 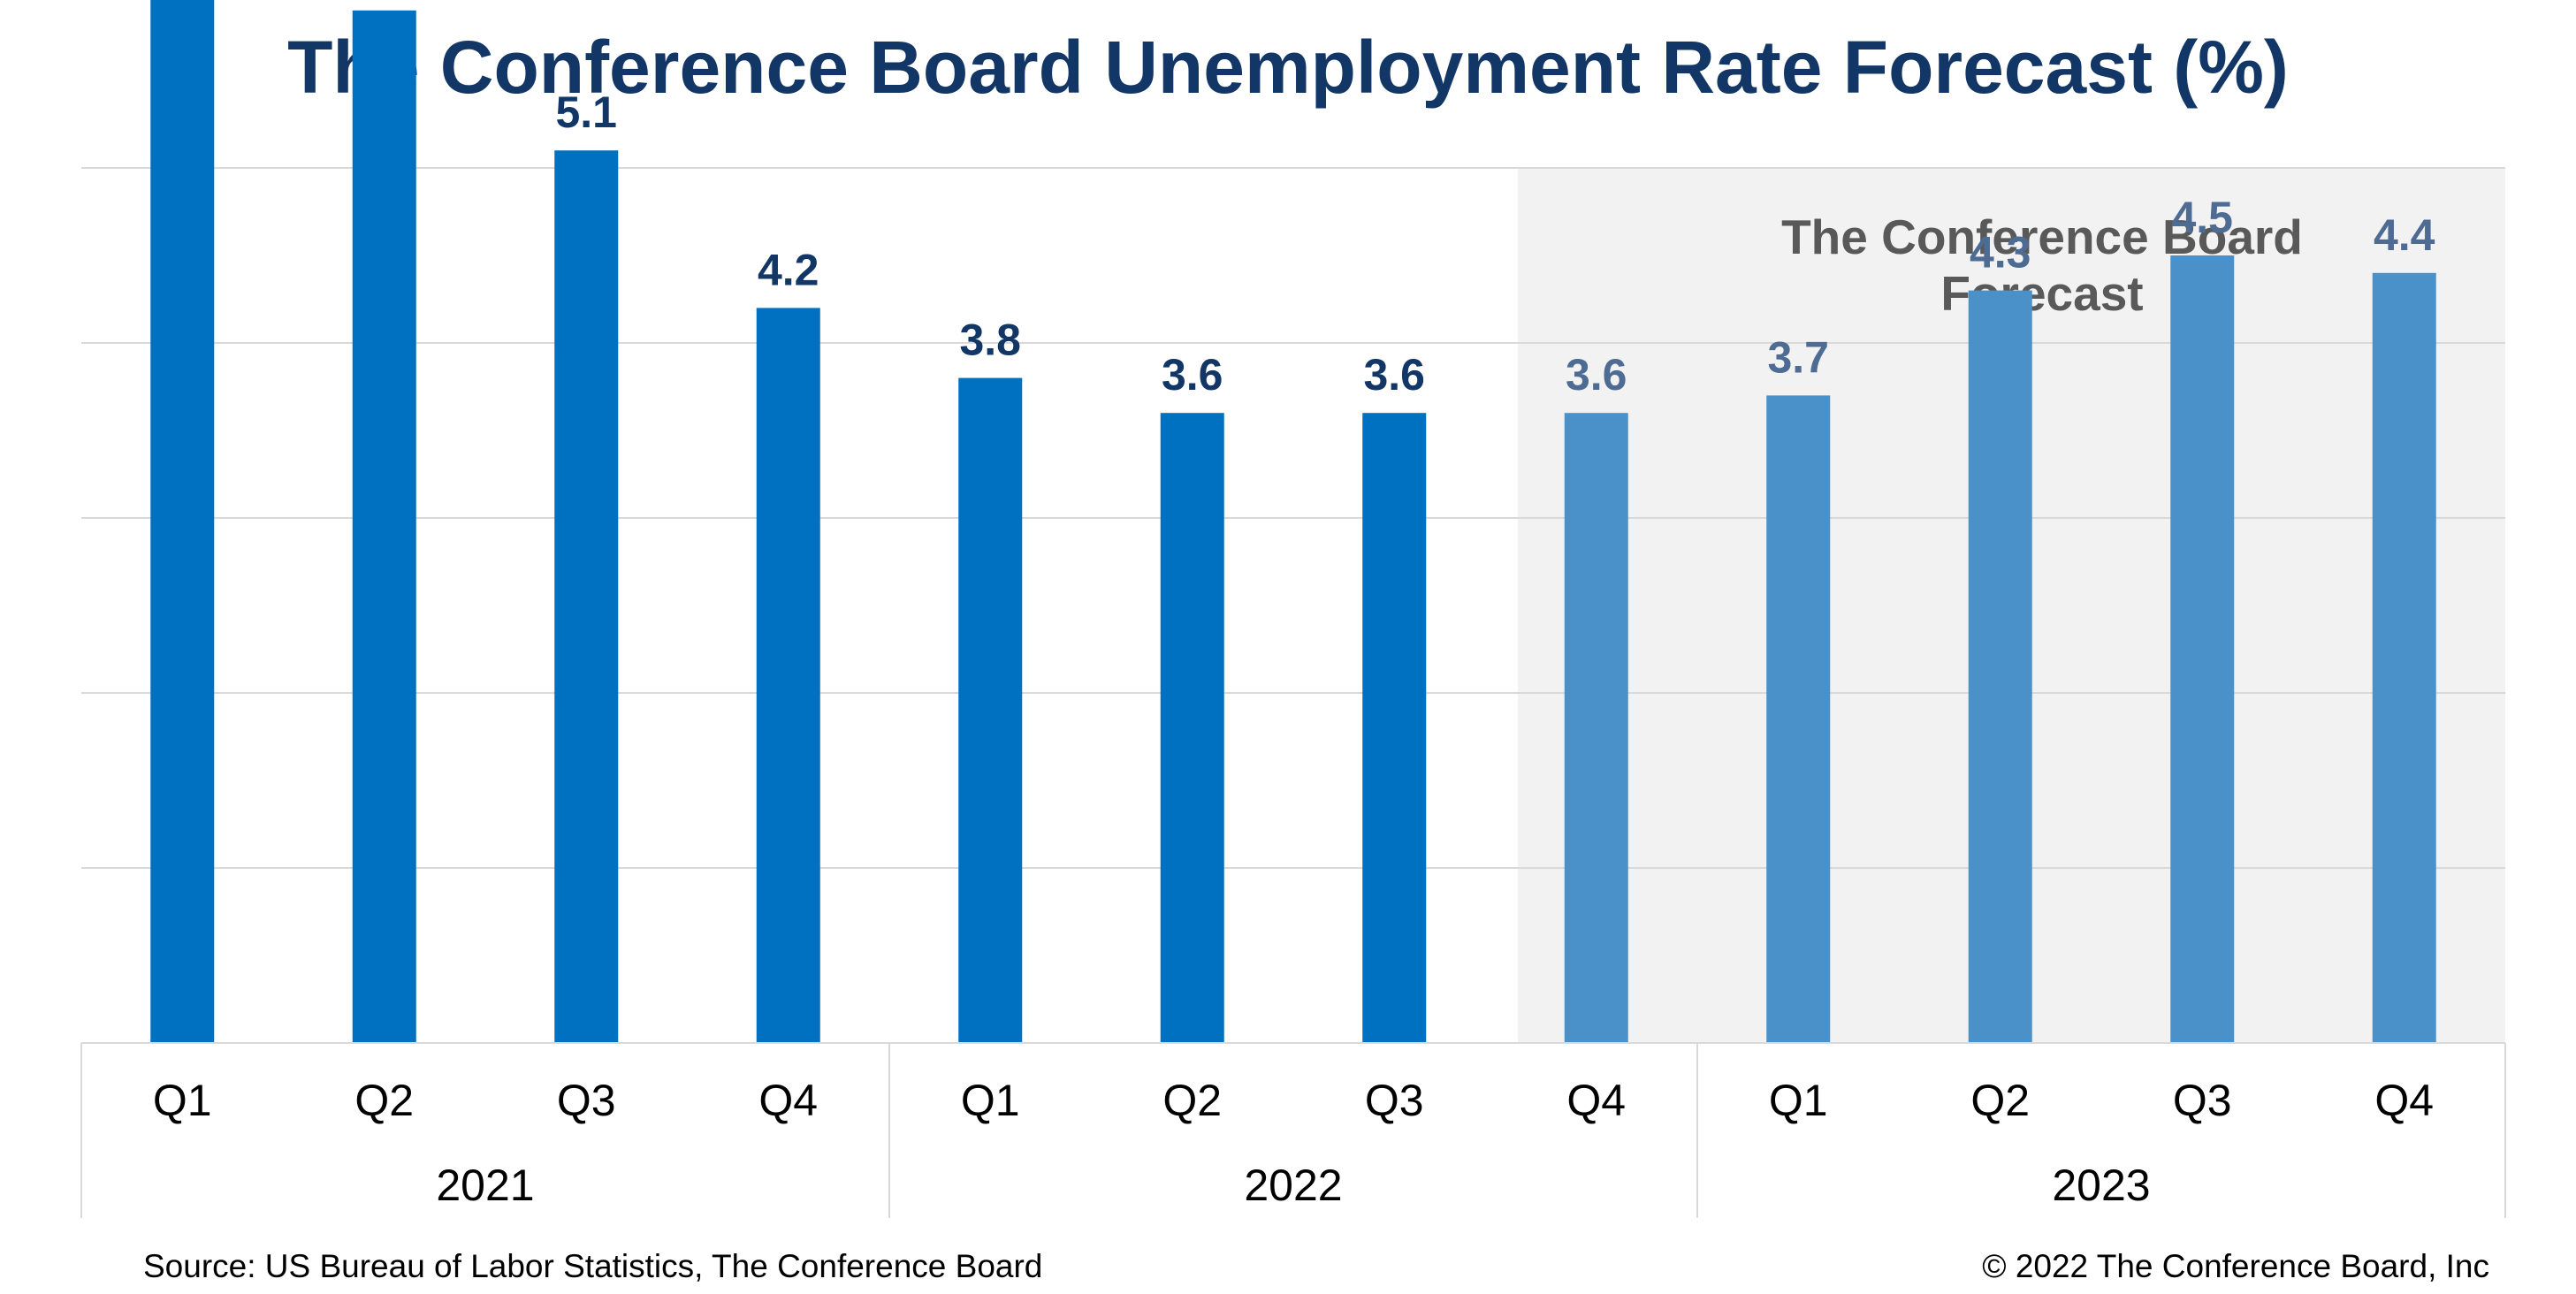 What do you see at coordinates (2404, 235) in the screenshot?
I see `data-label: 4.4` at bounding box center [2404, 235].